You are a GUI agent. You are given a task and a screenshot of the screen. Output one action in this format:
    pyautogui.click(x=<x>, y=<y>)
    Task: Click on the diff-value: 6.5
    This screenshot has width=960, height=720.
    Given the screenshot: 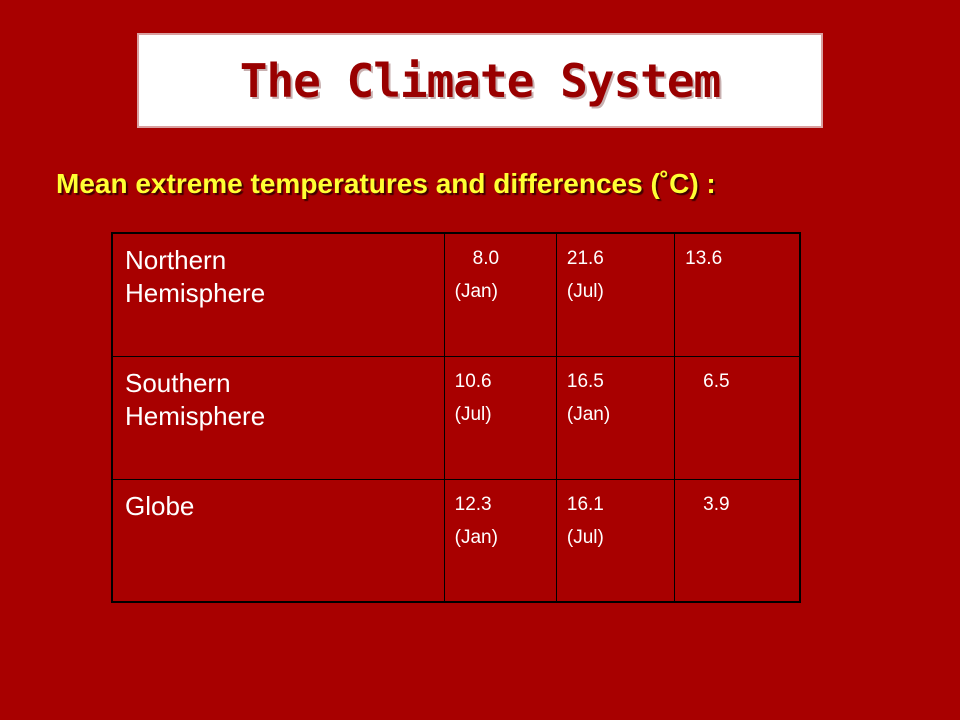 What is the action you would take?
    pyautogui.click(x=716, y=381)
    